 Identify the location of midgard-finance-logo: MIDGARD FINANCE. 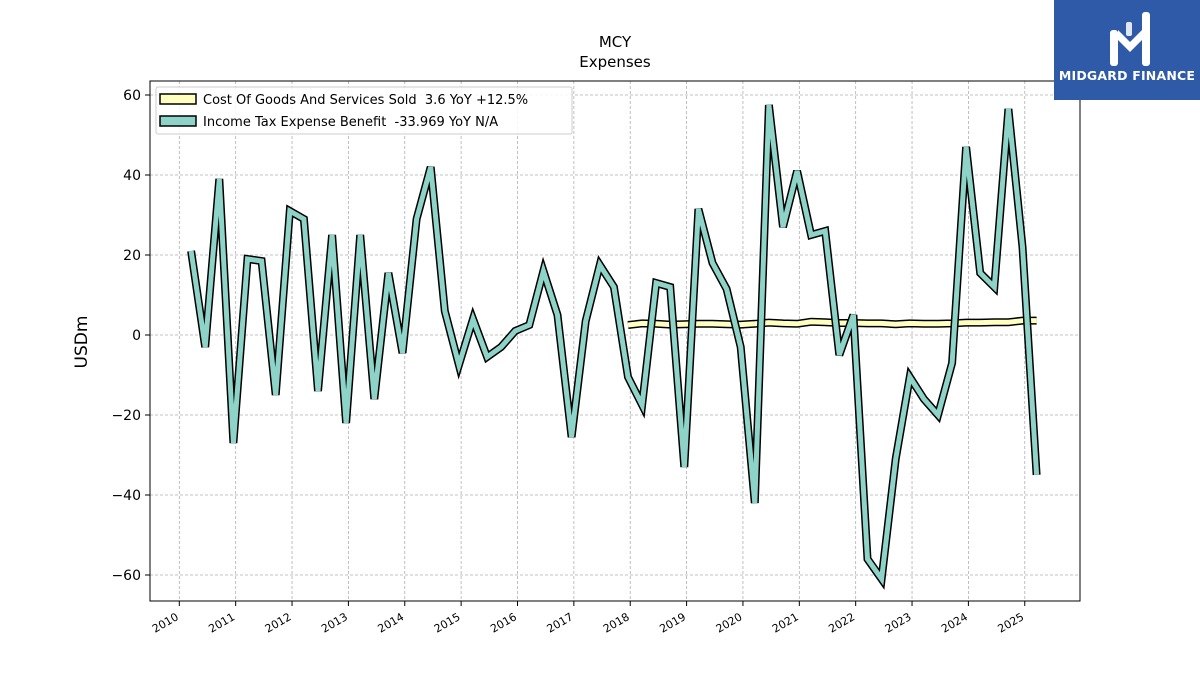
(1127, 50).